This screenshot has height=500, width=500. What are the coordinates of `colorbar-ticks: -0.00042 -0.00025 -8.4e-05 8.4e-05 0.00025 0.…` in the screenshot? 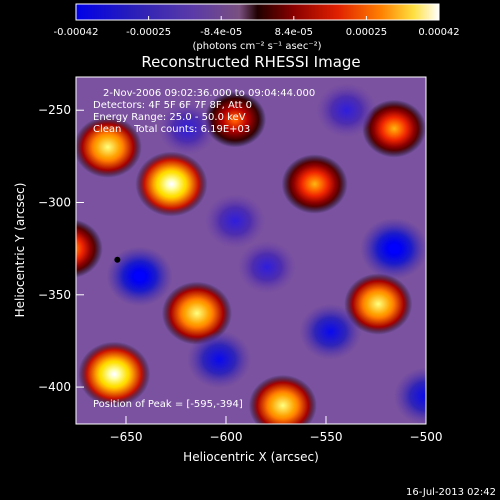 It's located at (257, 27).